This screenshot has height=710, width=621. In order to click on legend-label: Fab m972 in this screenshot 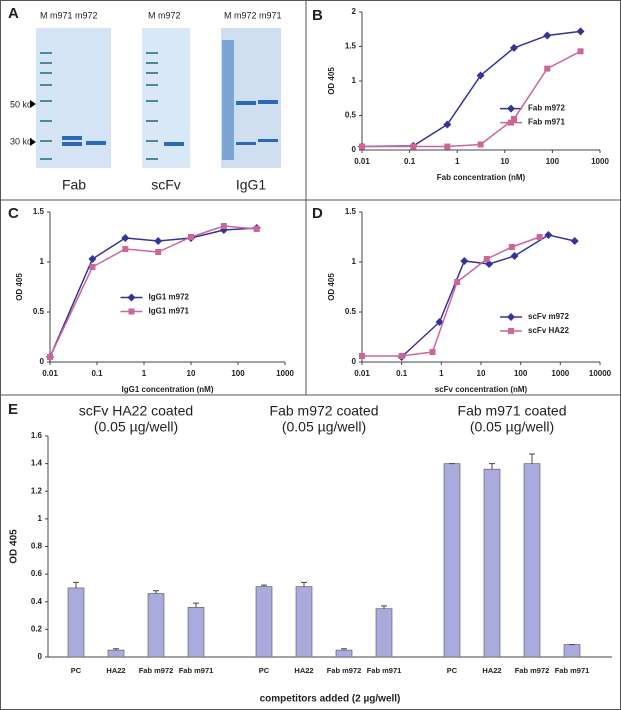, I will do `click(546, 108)`.